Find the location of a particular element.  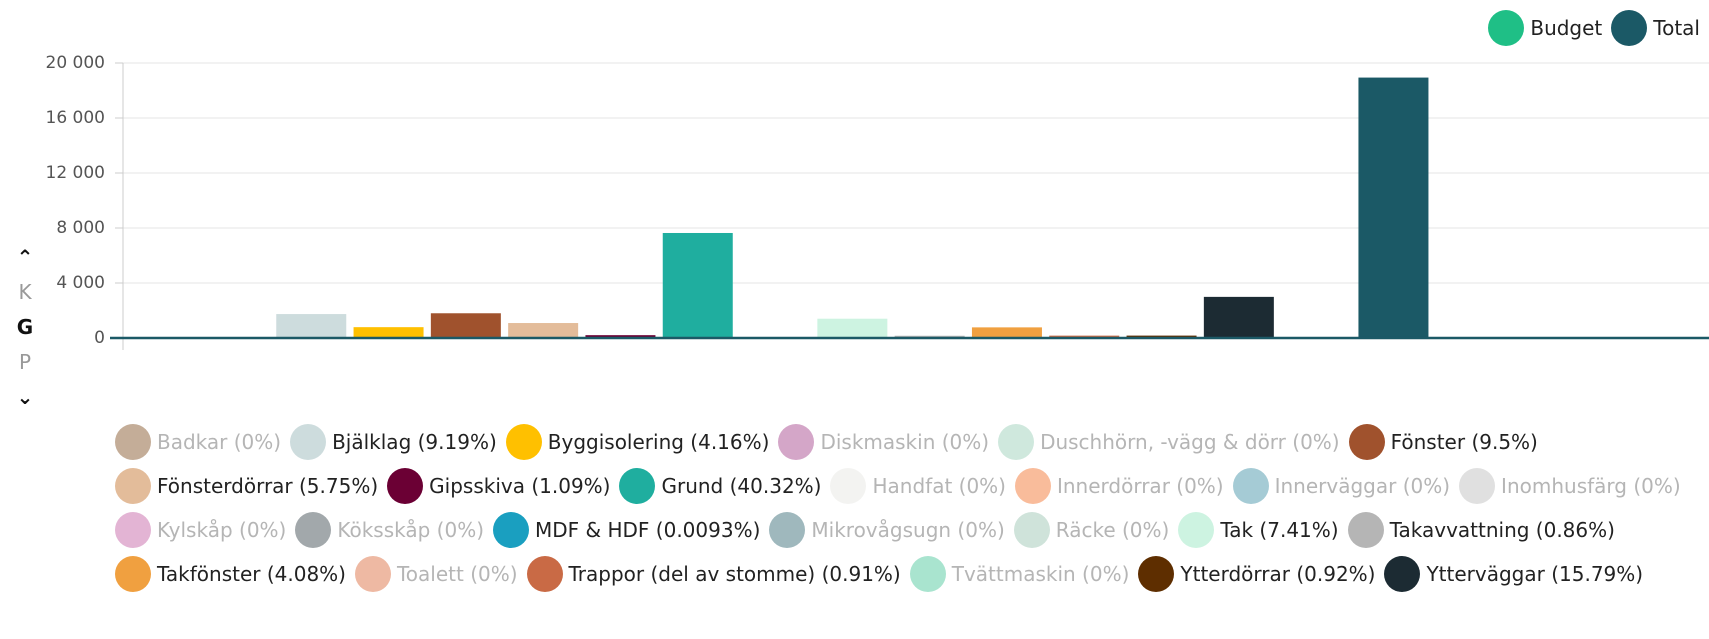

legend-item: Köksskåp (0%) is located at coordinates (389, 530).